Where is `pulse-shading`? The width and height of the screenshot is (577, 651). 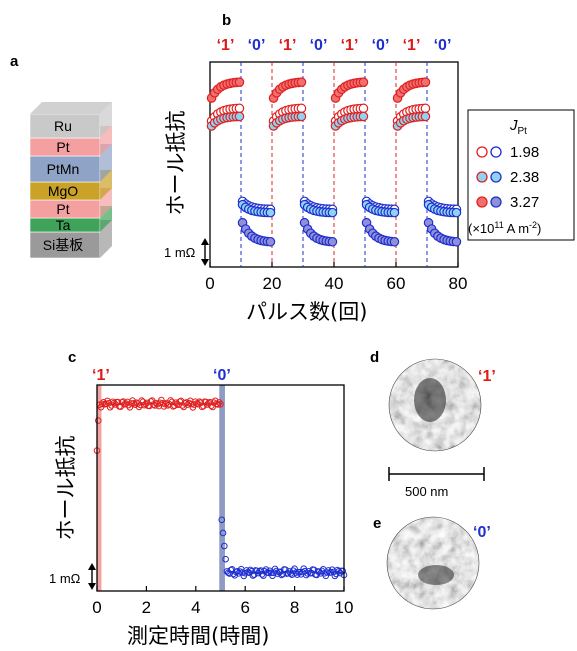
pulse-shading is located at coordinates (99, 488).